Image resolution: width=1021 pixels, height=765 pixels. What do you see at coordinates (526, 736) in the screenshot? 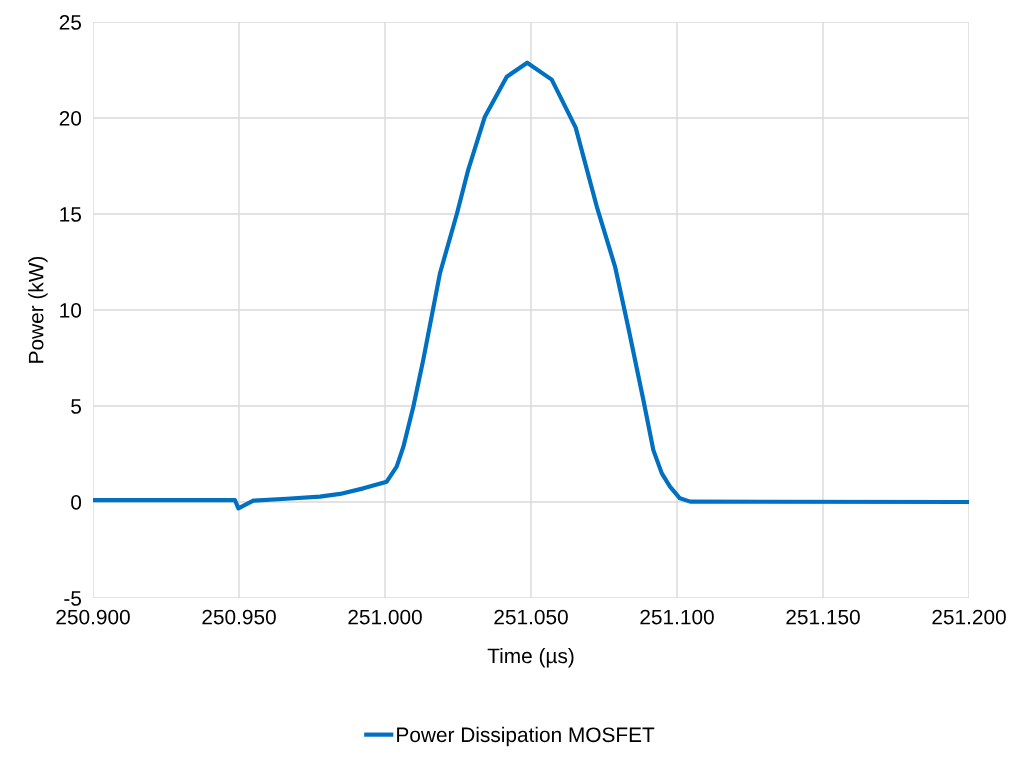
I see `legend-label: Power Dissipation MOSFET` at bounding box center [526, 736].